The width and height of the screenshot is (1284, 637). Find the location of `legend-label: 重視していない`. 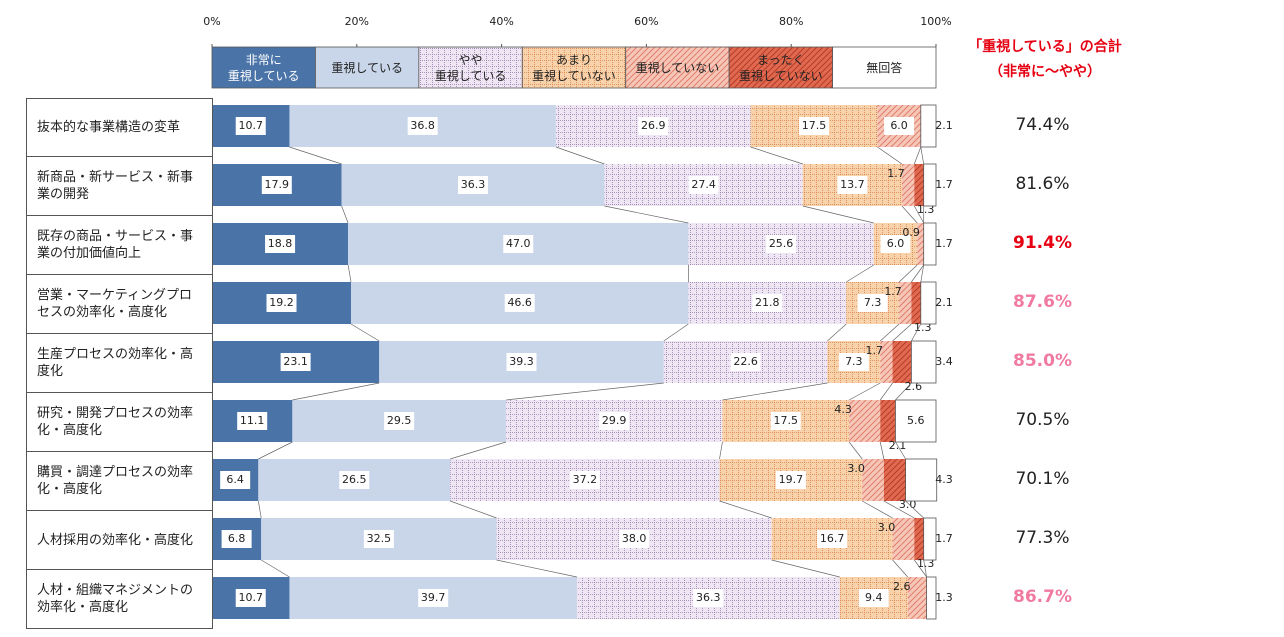

legend-label: 重視していない is located at coordinates (677, 67).